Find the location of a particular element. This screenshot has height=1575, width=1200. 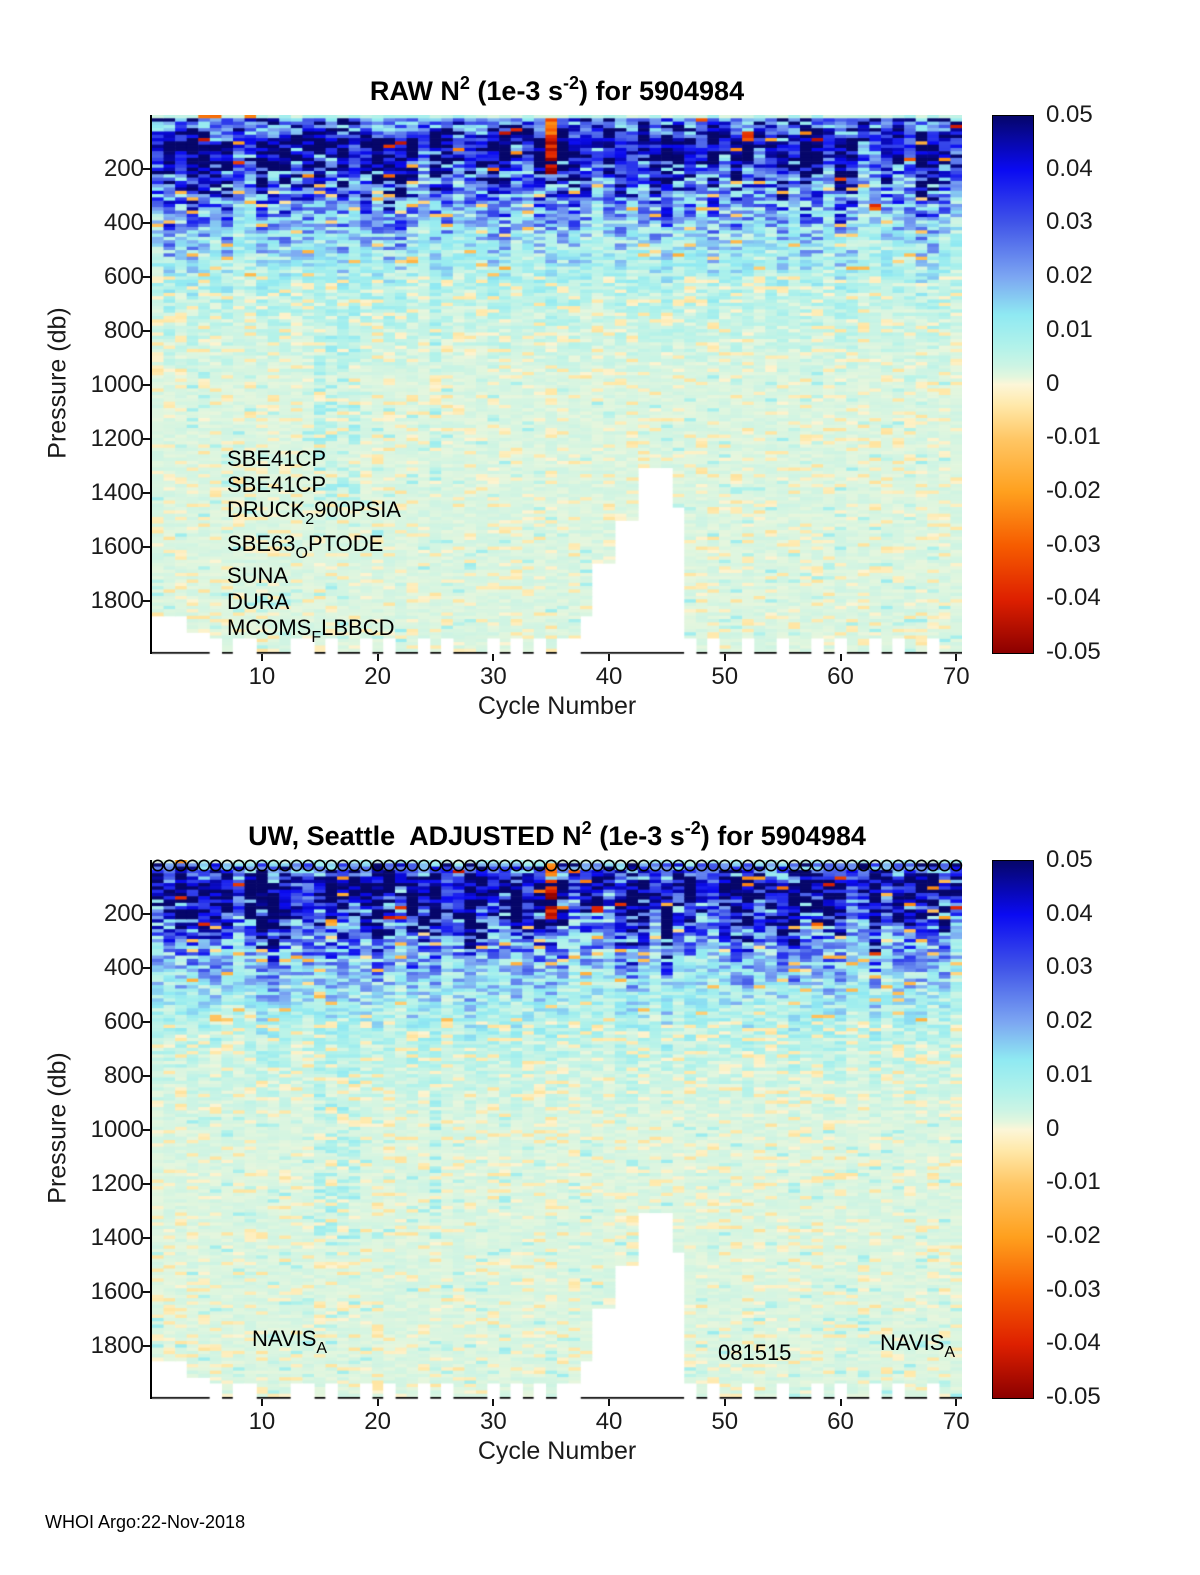

raw-x-tick-label: 50 is located at coordinates (725, 676).